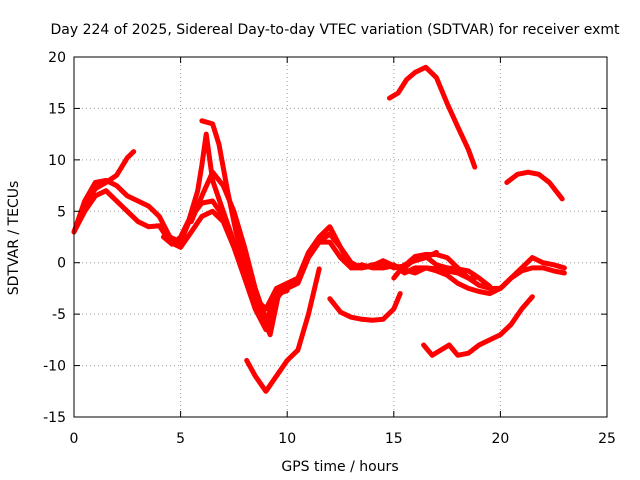 Image resolution: width=640 pixels, height=480 pixels. What do you see at coordinates (607, 439) in the screenshot?
I see `x-tick-label: 25` at bounding box center [607, 439].